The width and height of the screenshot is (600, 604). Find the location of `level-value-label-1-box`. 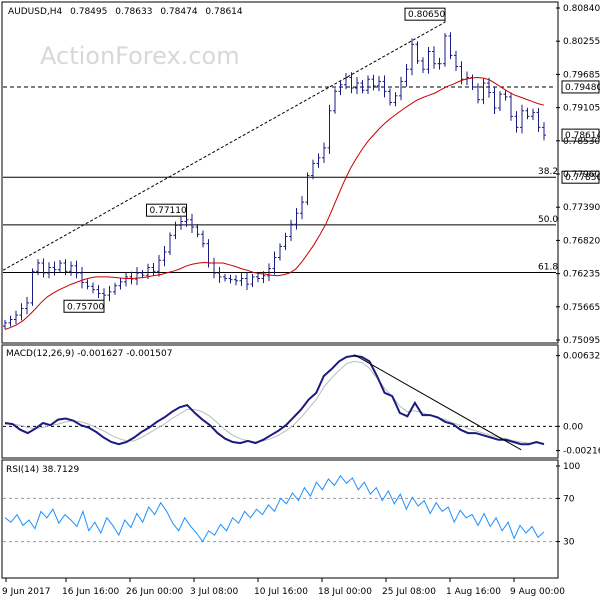

level-value-label-1-box is located at coordinates (580, 177).